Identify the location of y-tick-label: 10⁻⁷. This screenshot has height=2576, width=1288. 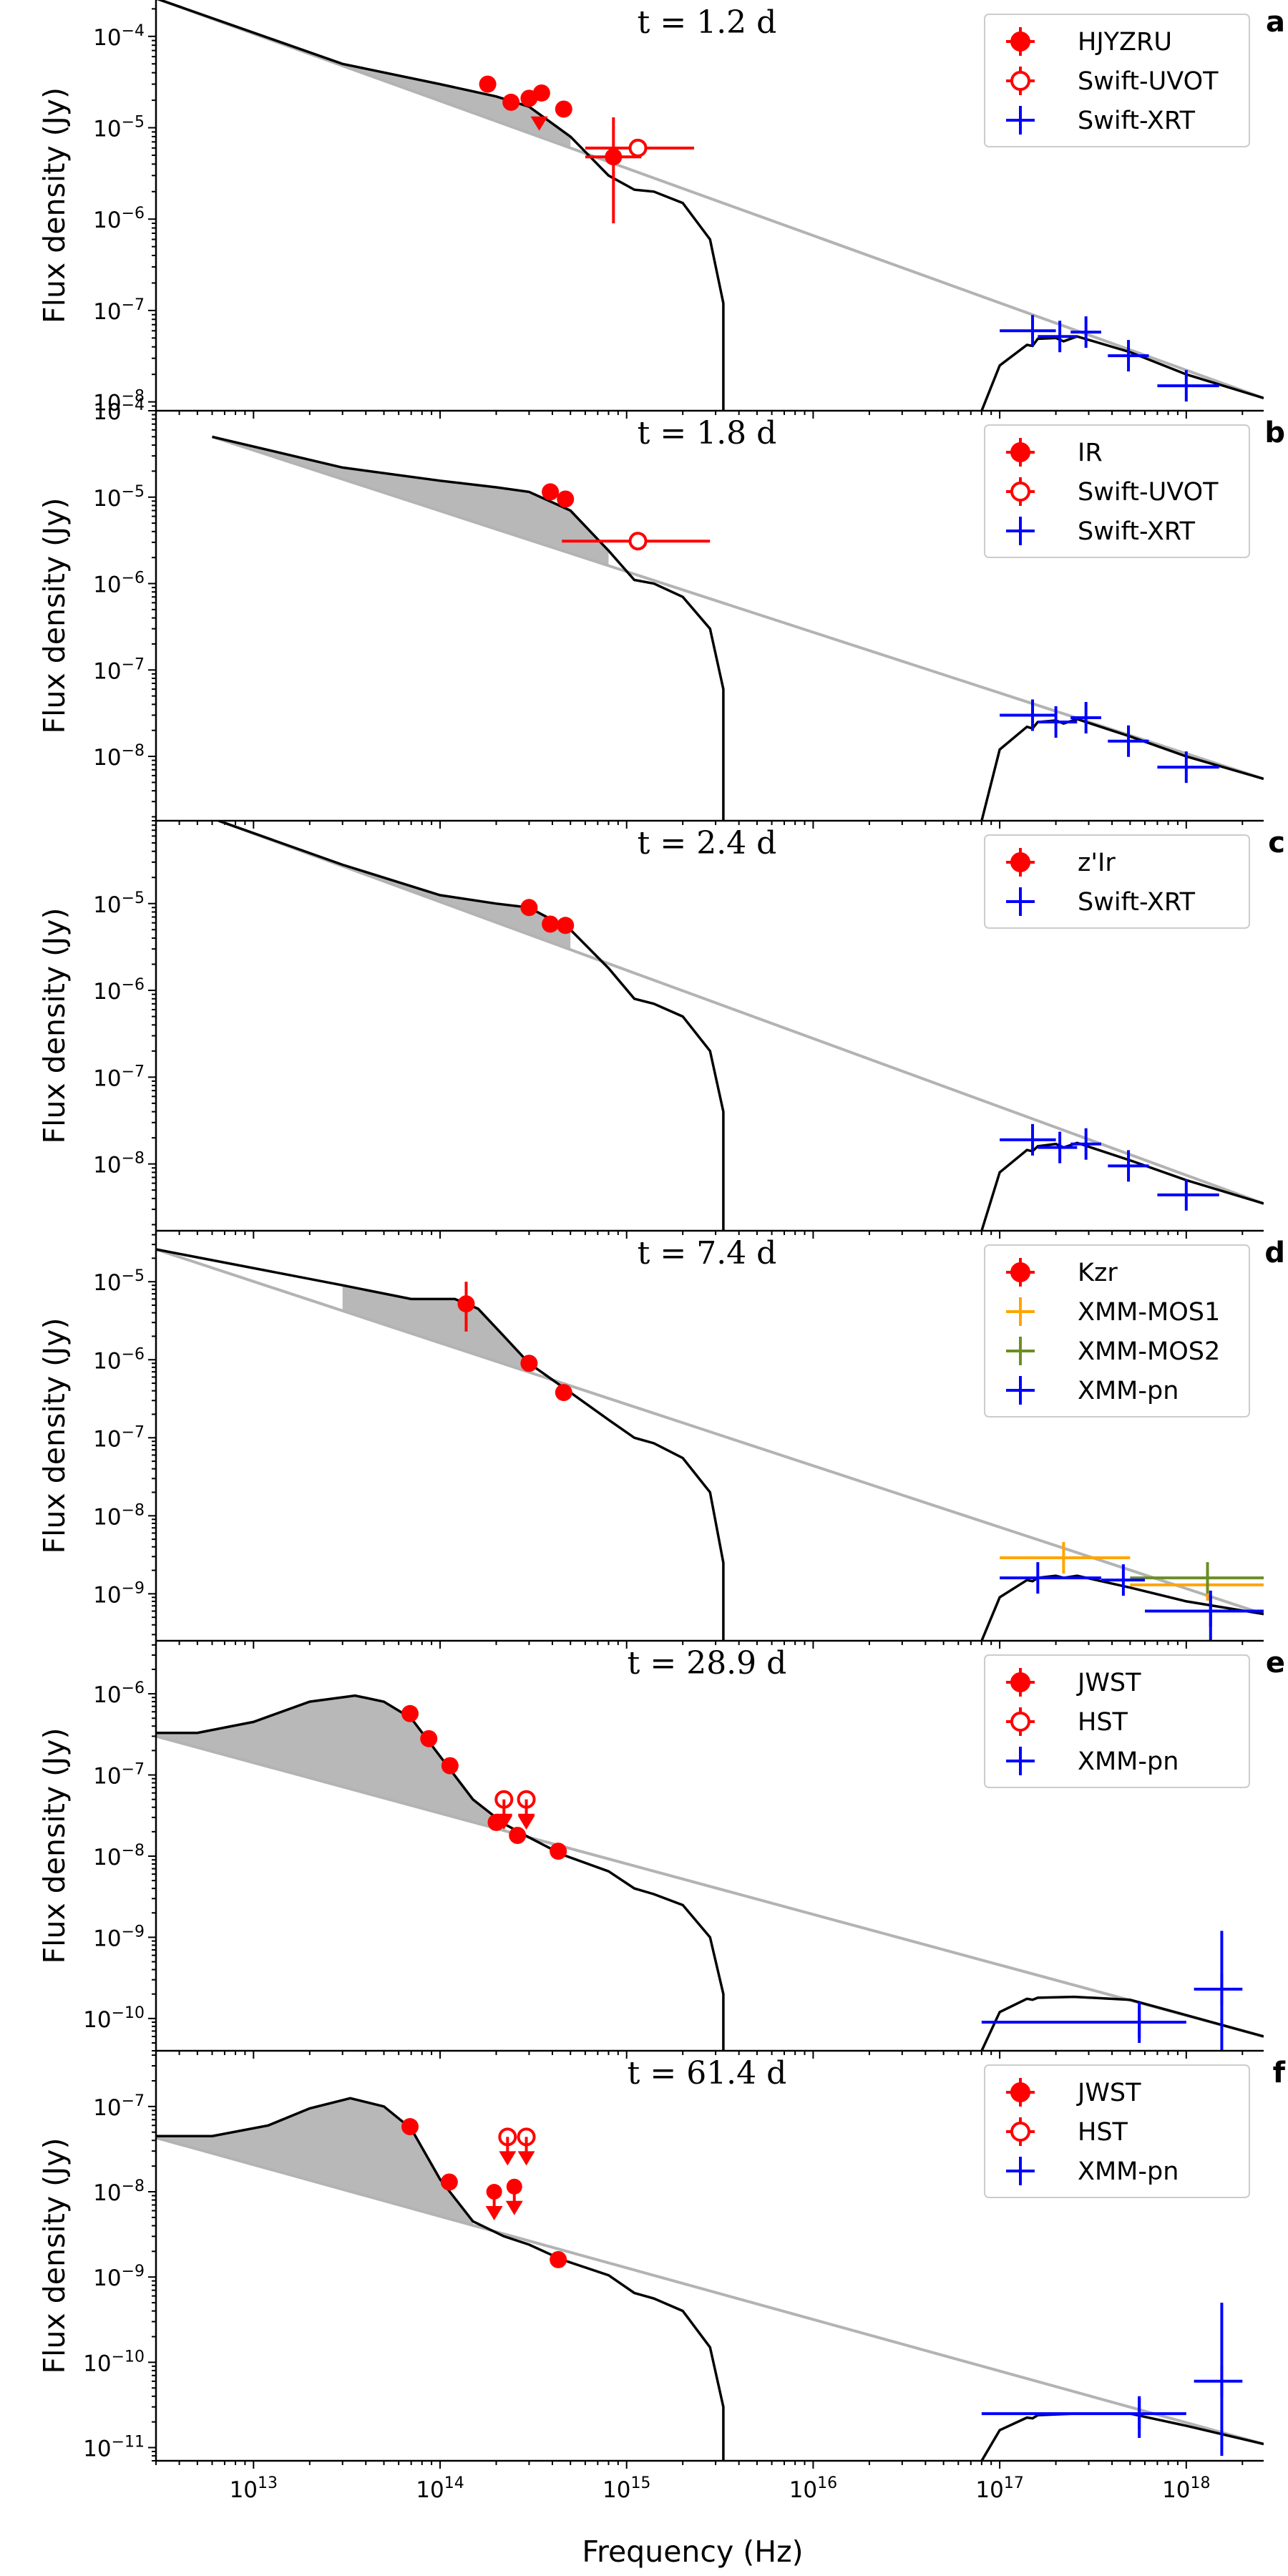
(119, 1775).